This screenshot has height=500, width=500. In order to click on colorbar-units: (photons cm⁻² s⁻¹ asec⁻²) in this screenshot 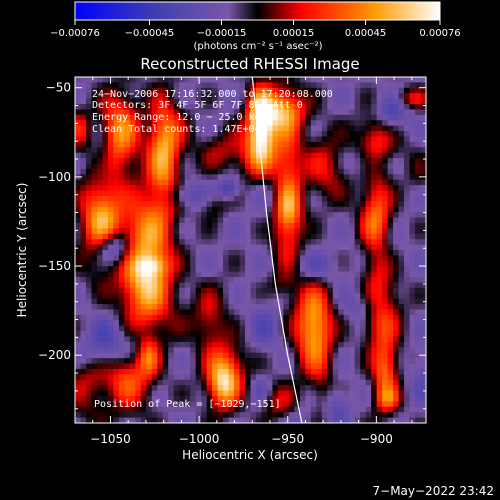, I will do `click(257, 46)`.